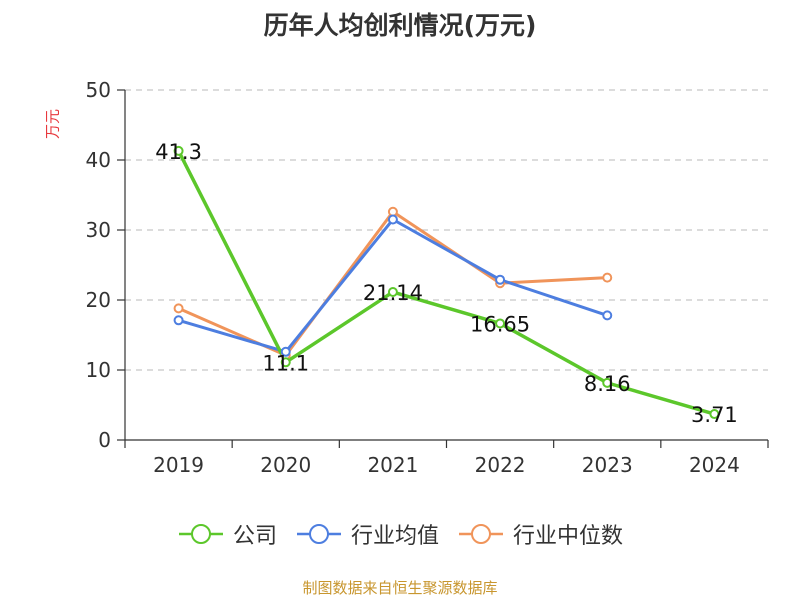 Image resolution: width=800 pixels, height=600 pixels. I want to click on legend-item-company: 公司, so click(227, 534).